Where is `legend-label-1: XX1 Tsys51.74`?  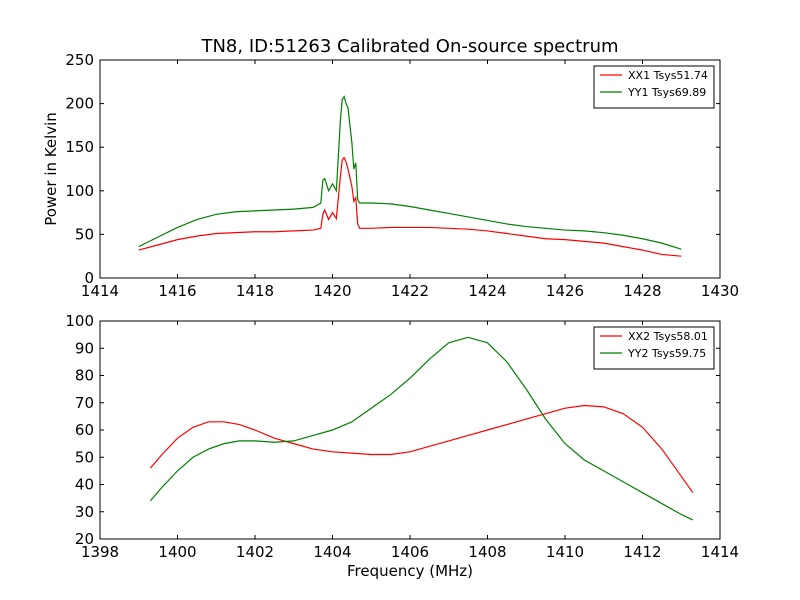
legend-label-1: XX1 Tsys51.74 is located at coordinates (668, 75).